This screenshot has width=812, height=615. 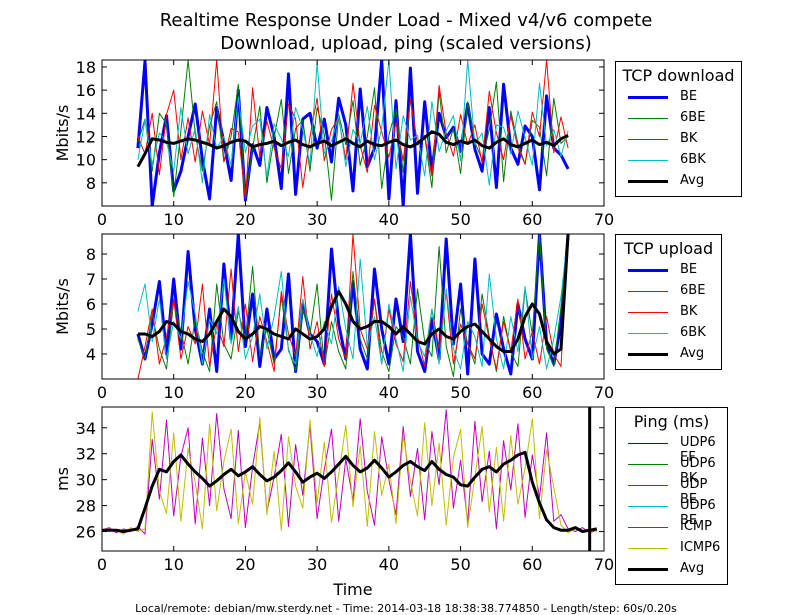 I want to click on y-tick-label: 18, so click(x=86, y=67).